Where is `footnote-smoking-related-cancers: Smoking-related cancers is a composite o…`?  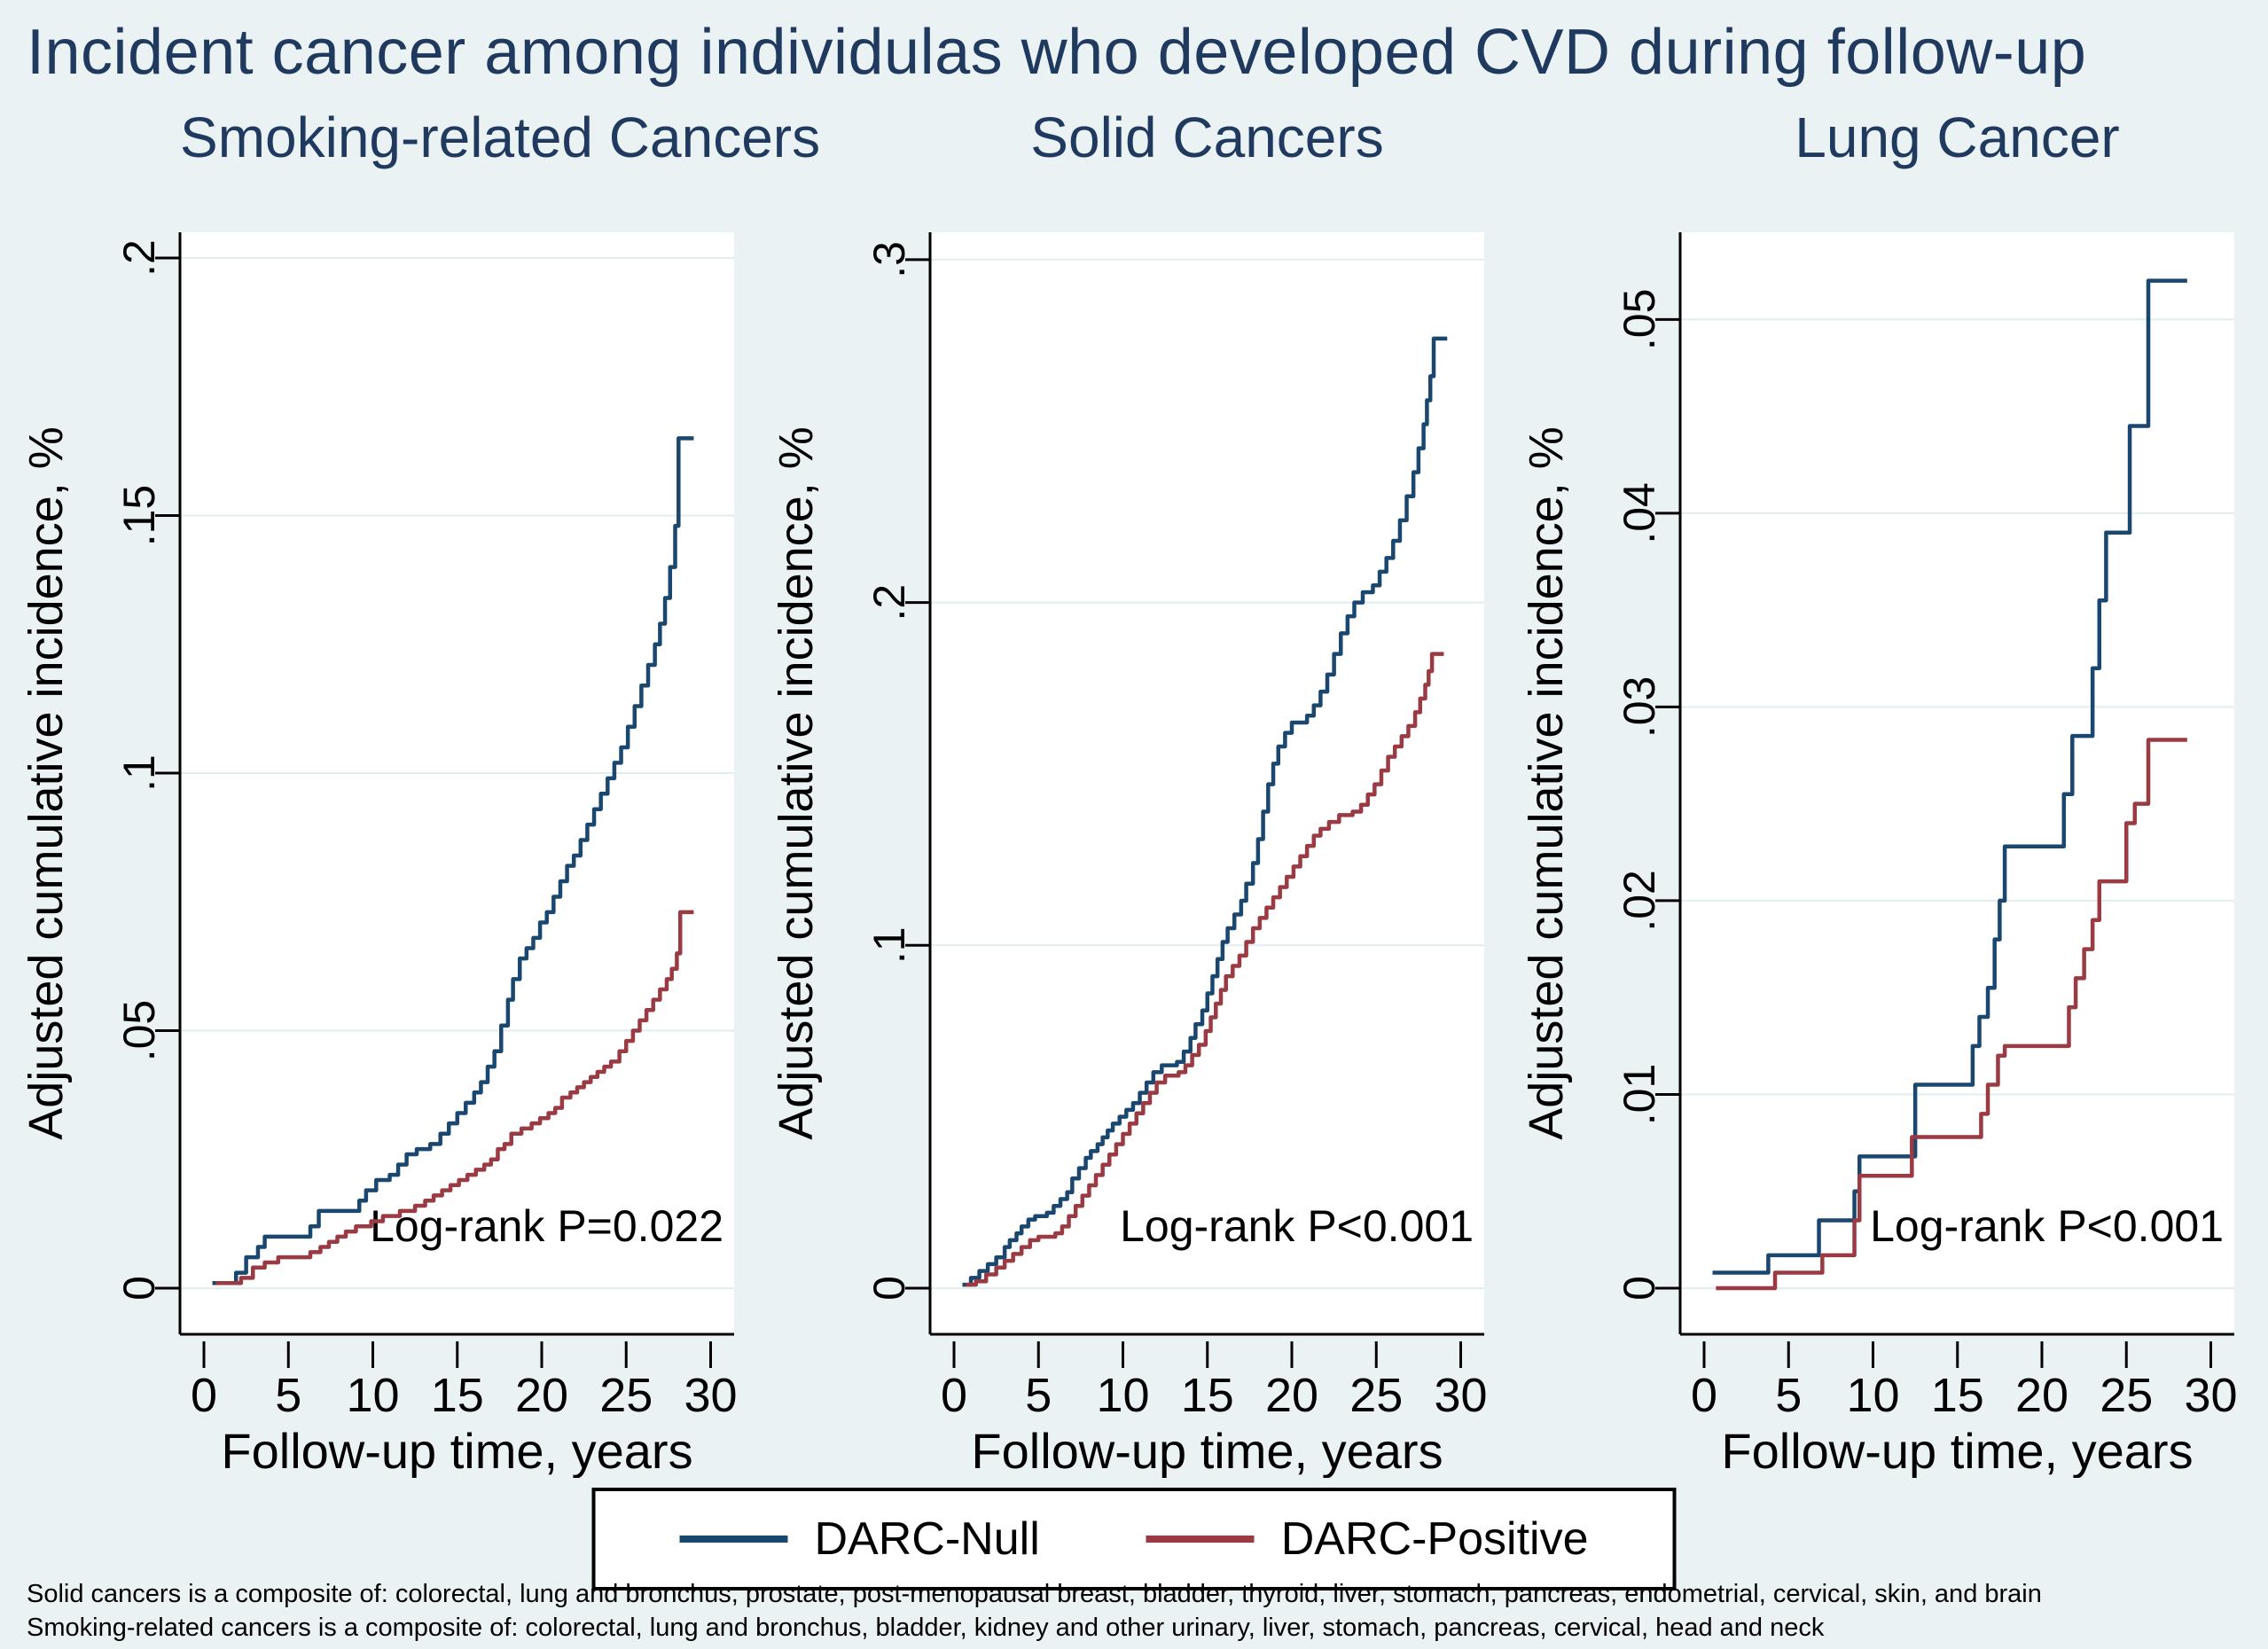
footnote-smoking-related-cancers: Smoking-related cancers is a composite o… is located at coordinates (926, 1628).